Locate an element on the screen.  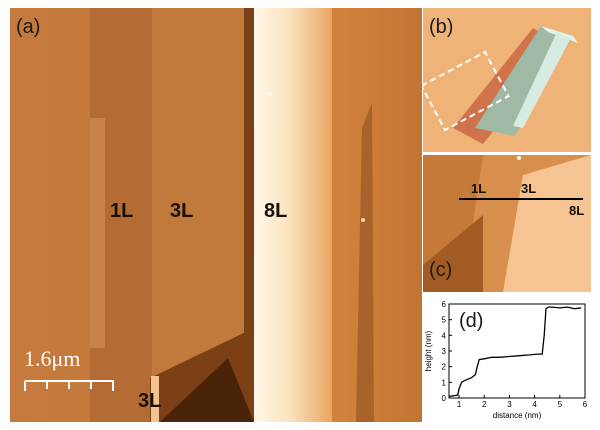
height-profile-line is located at coordinates (515, 352).